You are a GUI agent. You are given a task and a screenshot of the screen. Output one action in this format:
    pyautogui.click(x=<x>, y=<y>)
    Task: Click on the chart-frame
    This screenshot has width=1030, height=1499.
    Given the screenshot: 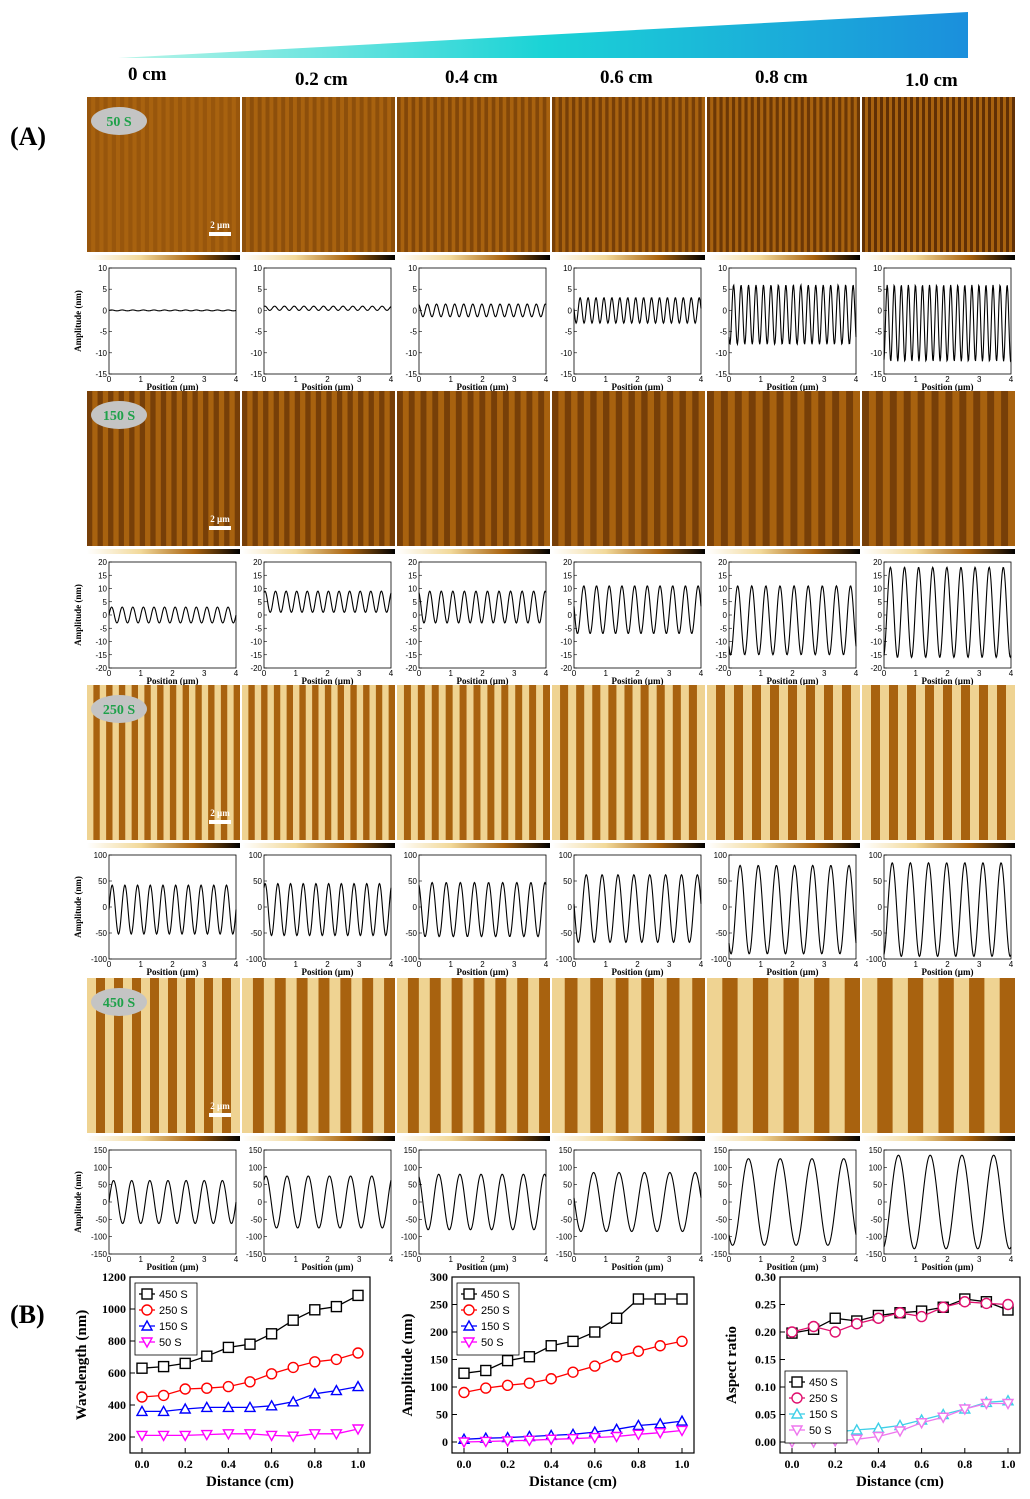 What is the action you would take?
    pyautogui.click(x=250, y=1365)
    